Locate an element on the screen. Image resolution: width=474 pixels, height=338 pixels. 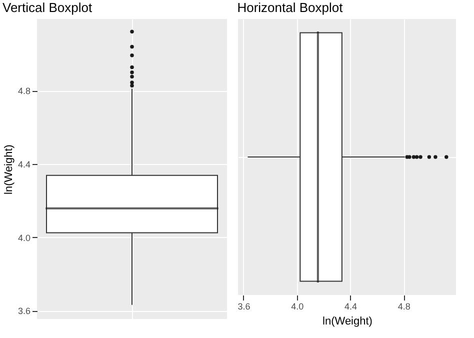
x-tick-label: 4.4 is located at coordinates (350, 307).